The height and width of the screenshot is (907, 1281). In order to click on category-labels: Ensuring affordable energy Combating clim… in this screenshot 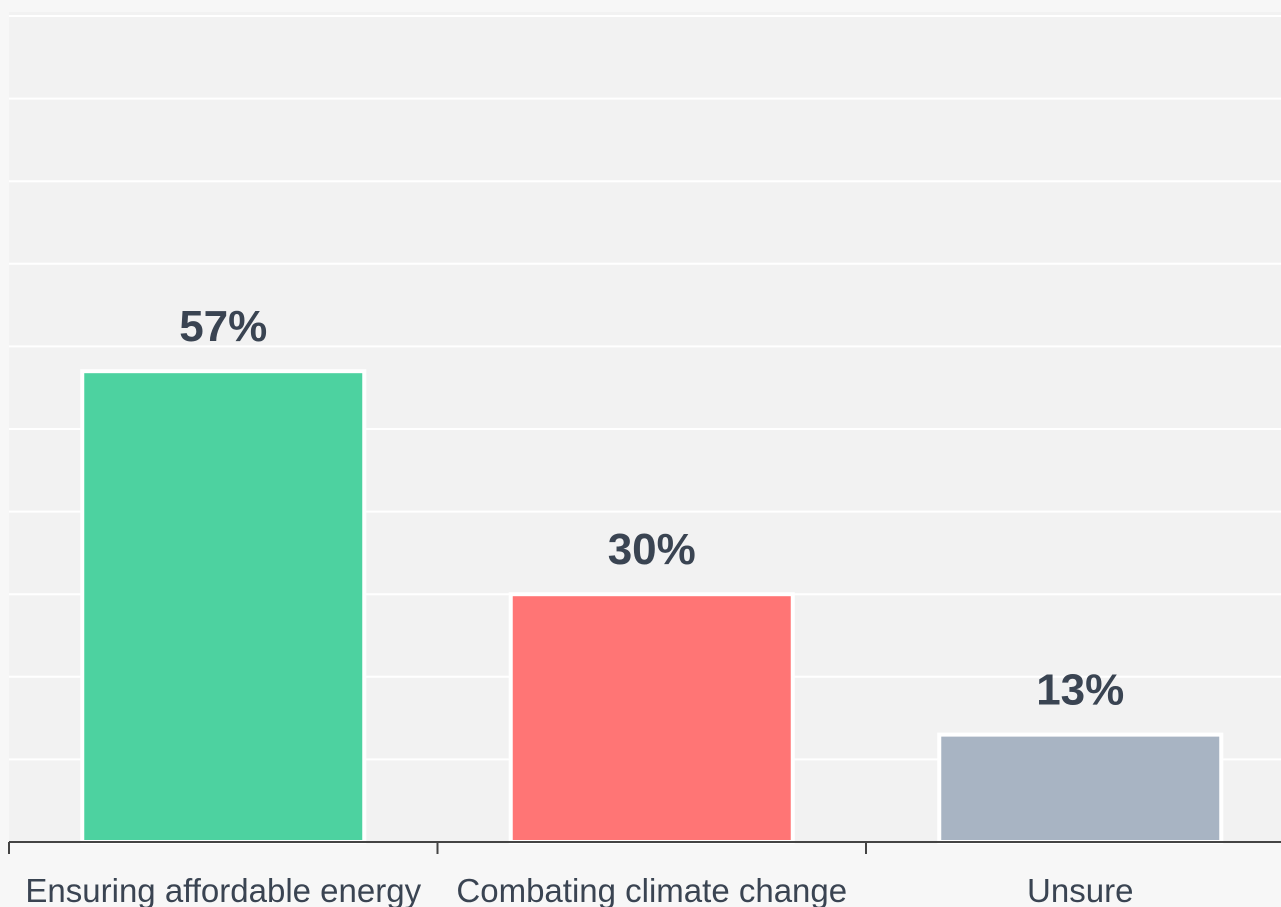, I will do `click(579, 889)`.